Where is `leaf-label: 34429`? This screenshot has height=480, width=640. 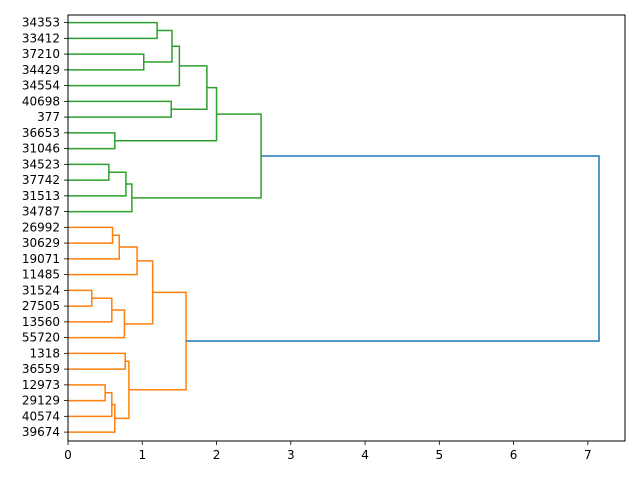
leaf-label: 34429 is located at coordinates (41, 70).